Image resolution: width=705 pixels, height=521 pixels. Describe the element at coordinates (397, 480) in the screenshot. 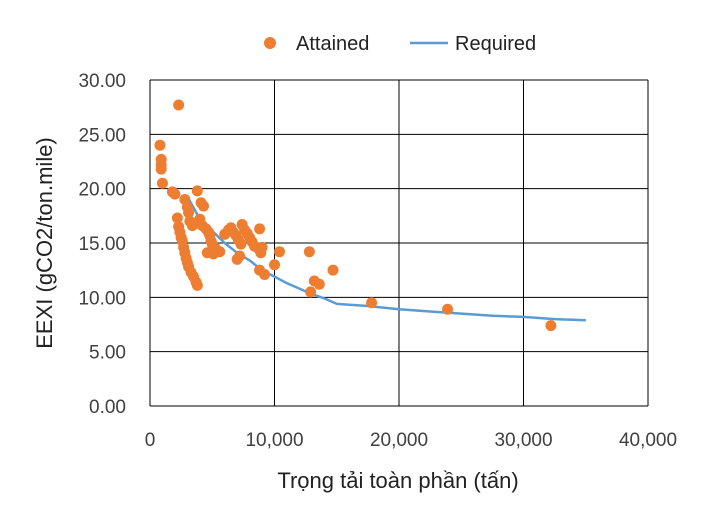

I see `x-axis-title: Trọng tải toàn phần (tấn)` at that location.